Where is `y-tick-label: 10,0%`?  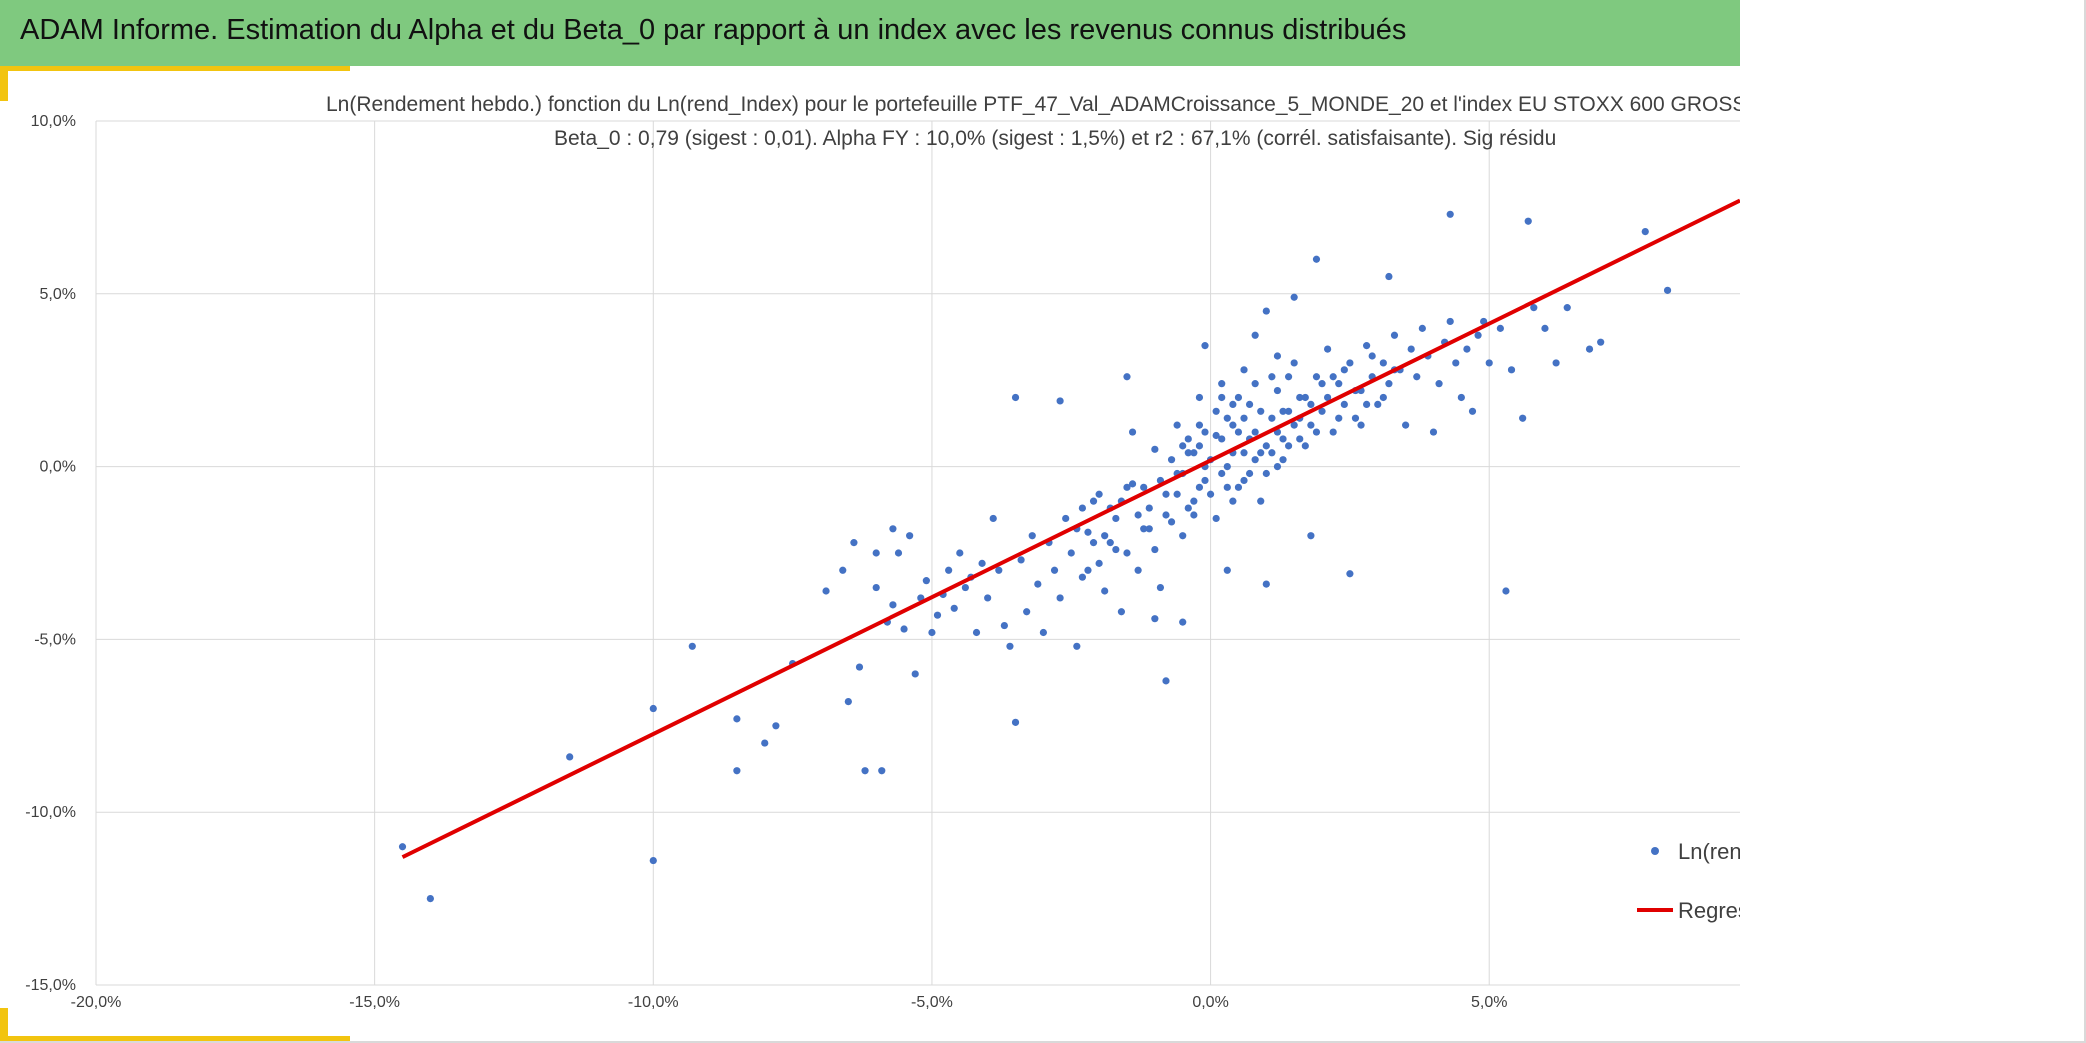
y-tick-label: 10,0% is located at coordinates (53, 121).